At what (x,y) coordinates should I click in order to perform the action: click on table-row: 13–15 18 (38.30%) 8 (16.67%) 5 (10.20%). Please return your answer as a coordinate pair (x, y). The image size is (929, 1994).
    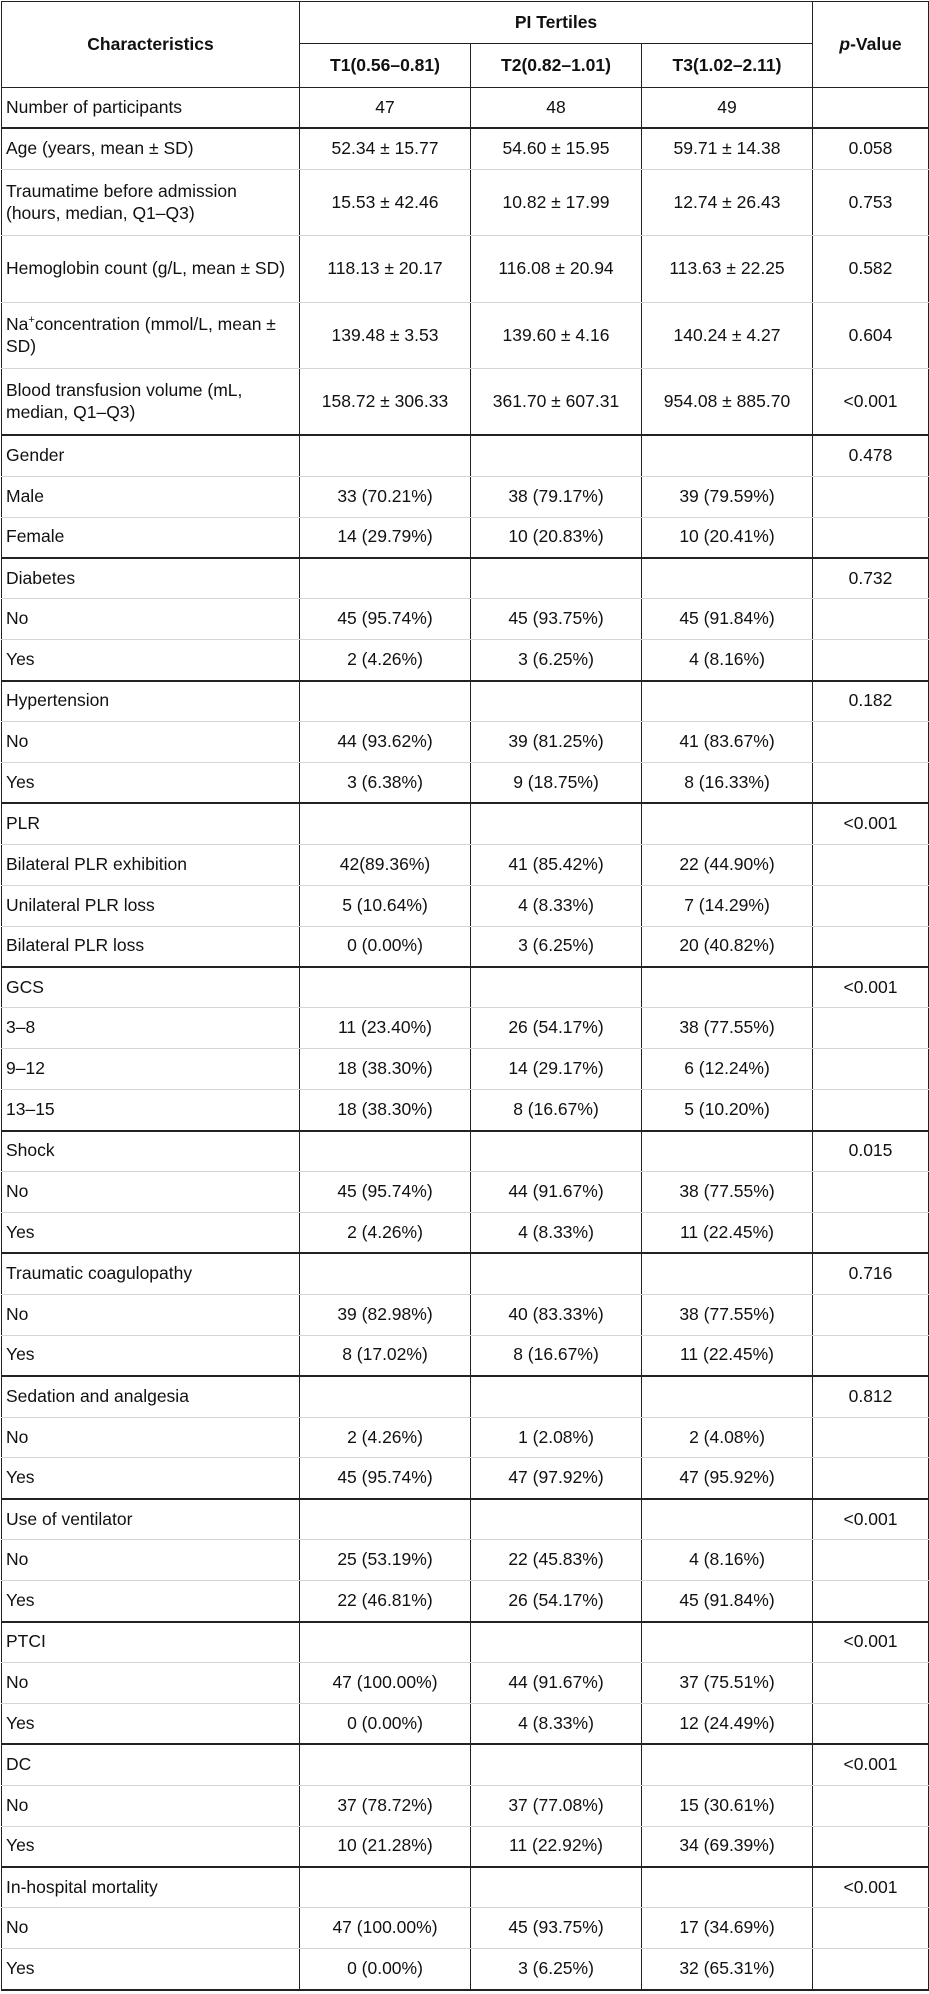
    Looking at the image, I should click on (465, 1110).